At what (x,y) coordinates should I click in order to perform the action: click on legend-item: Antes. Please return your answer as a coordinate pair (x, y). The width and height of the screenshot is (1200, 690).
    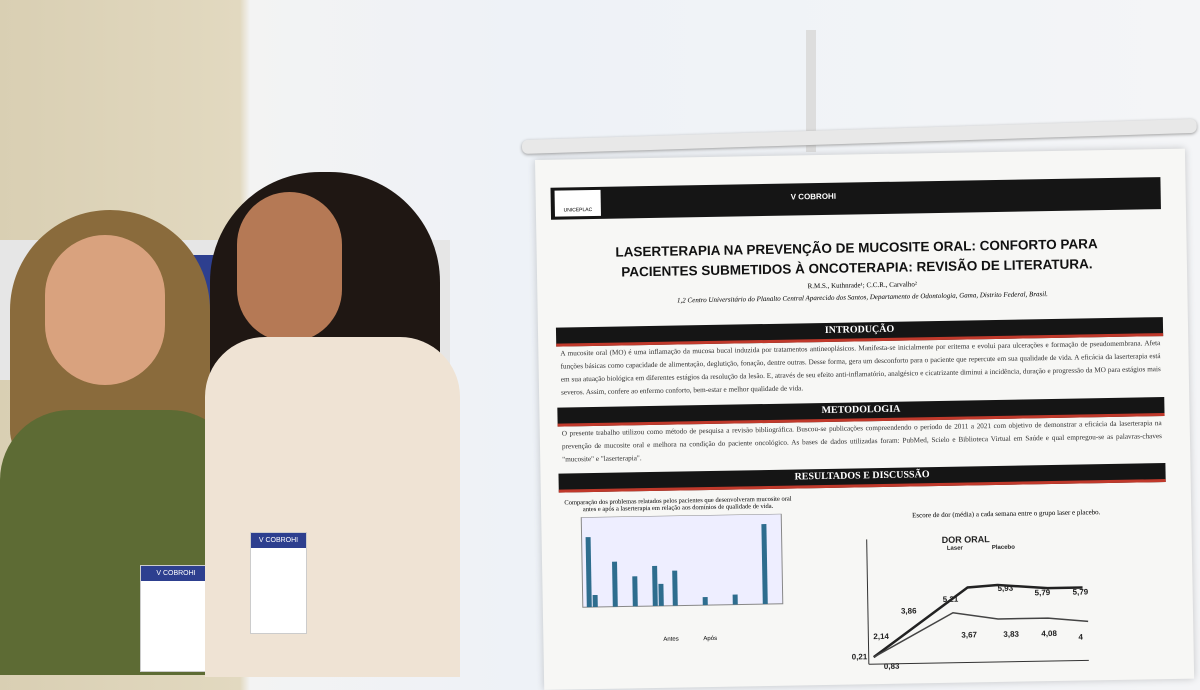
    Looking at the image, I should click on (670, 640).